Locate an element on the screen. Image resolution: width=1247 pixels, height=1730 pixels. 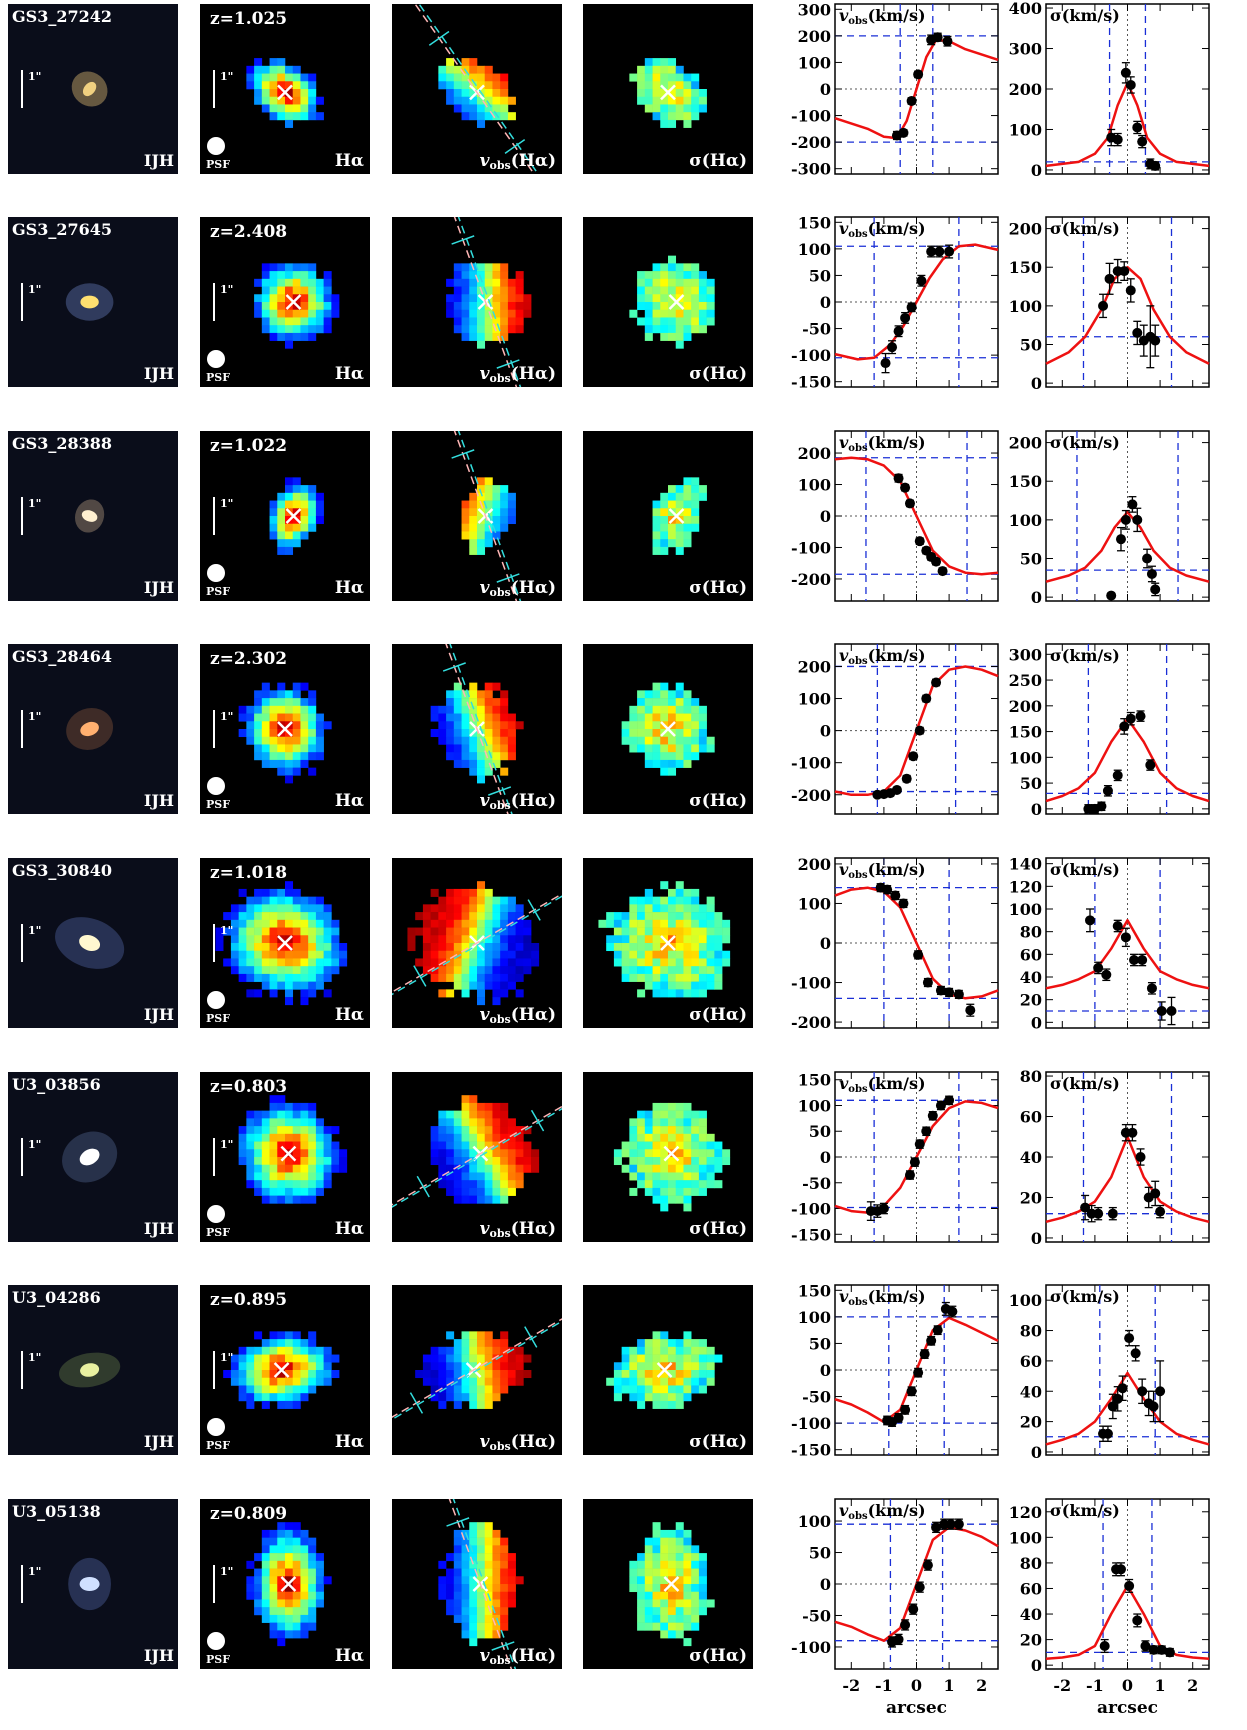
y-tick-label: 60 is located at coordinates (1031, 1588).